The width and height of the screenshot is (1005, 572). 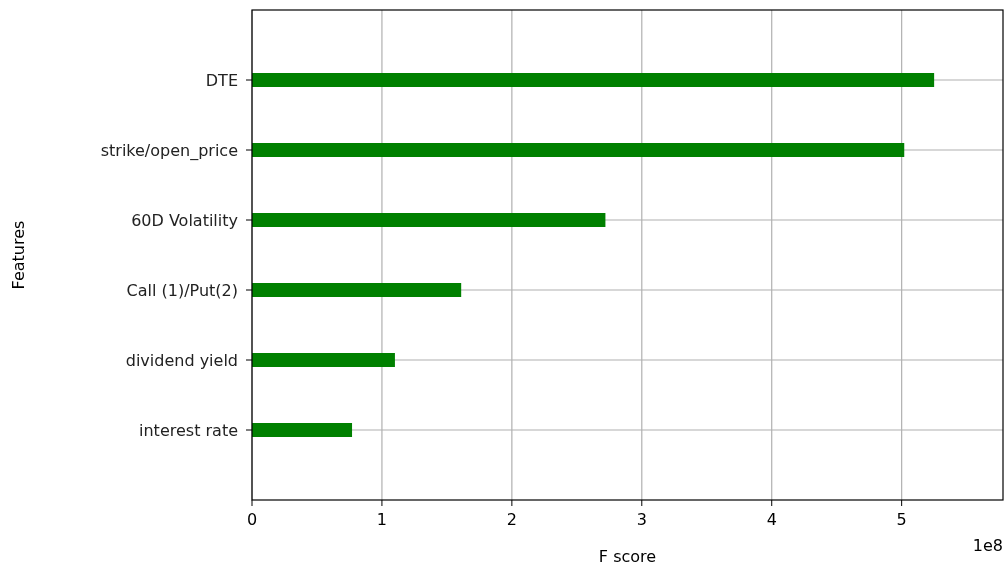 What do you see at coordinates (382, 519) in the screenshot?
I see `x-tick-label: 1` at bounding box center [382, 519].